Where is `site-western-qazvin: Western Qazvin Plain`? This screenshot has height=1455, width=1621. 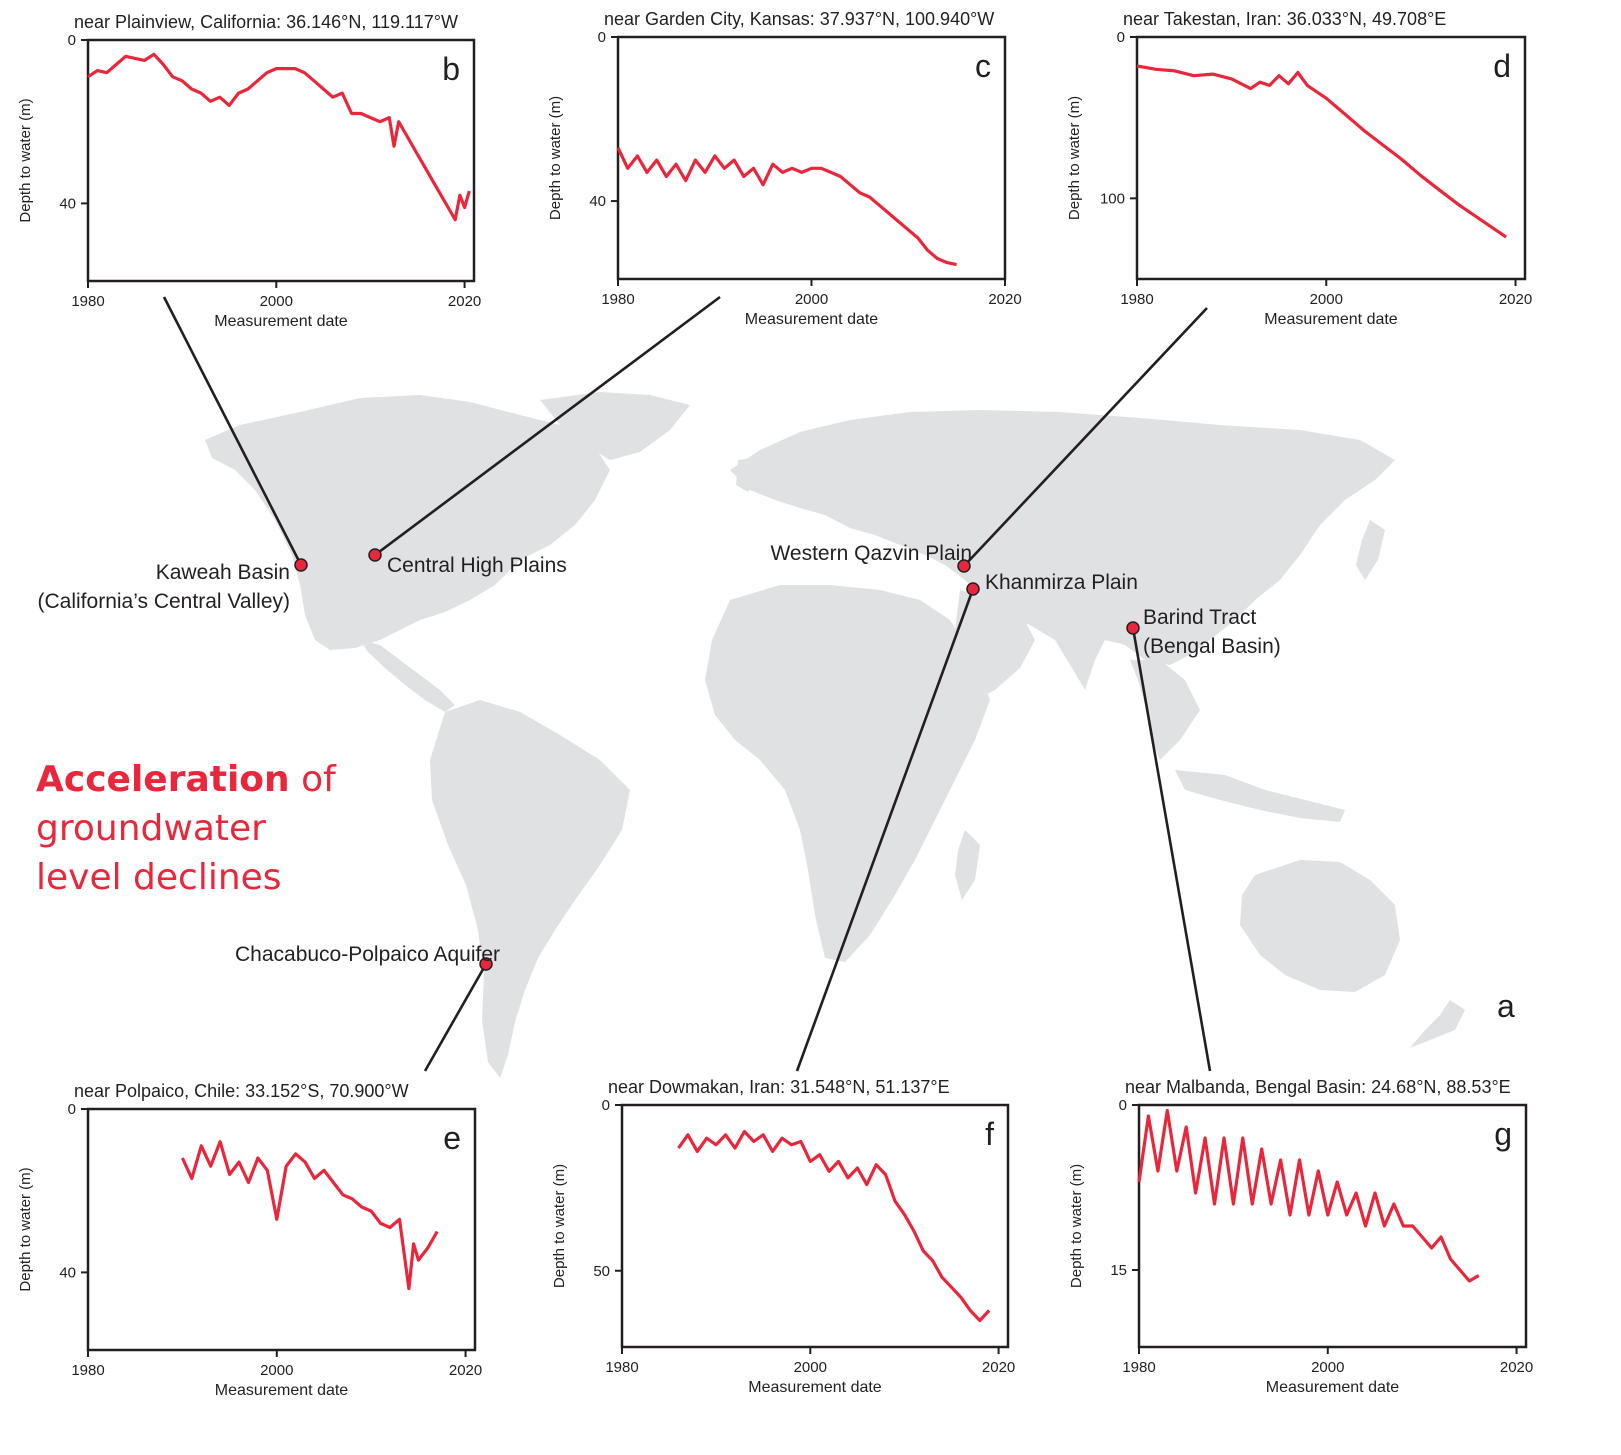 site-western-qazvin: Western Qazvin Plain is located at coordinates (871, 557).